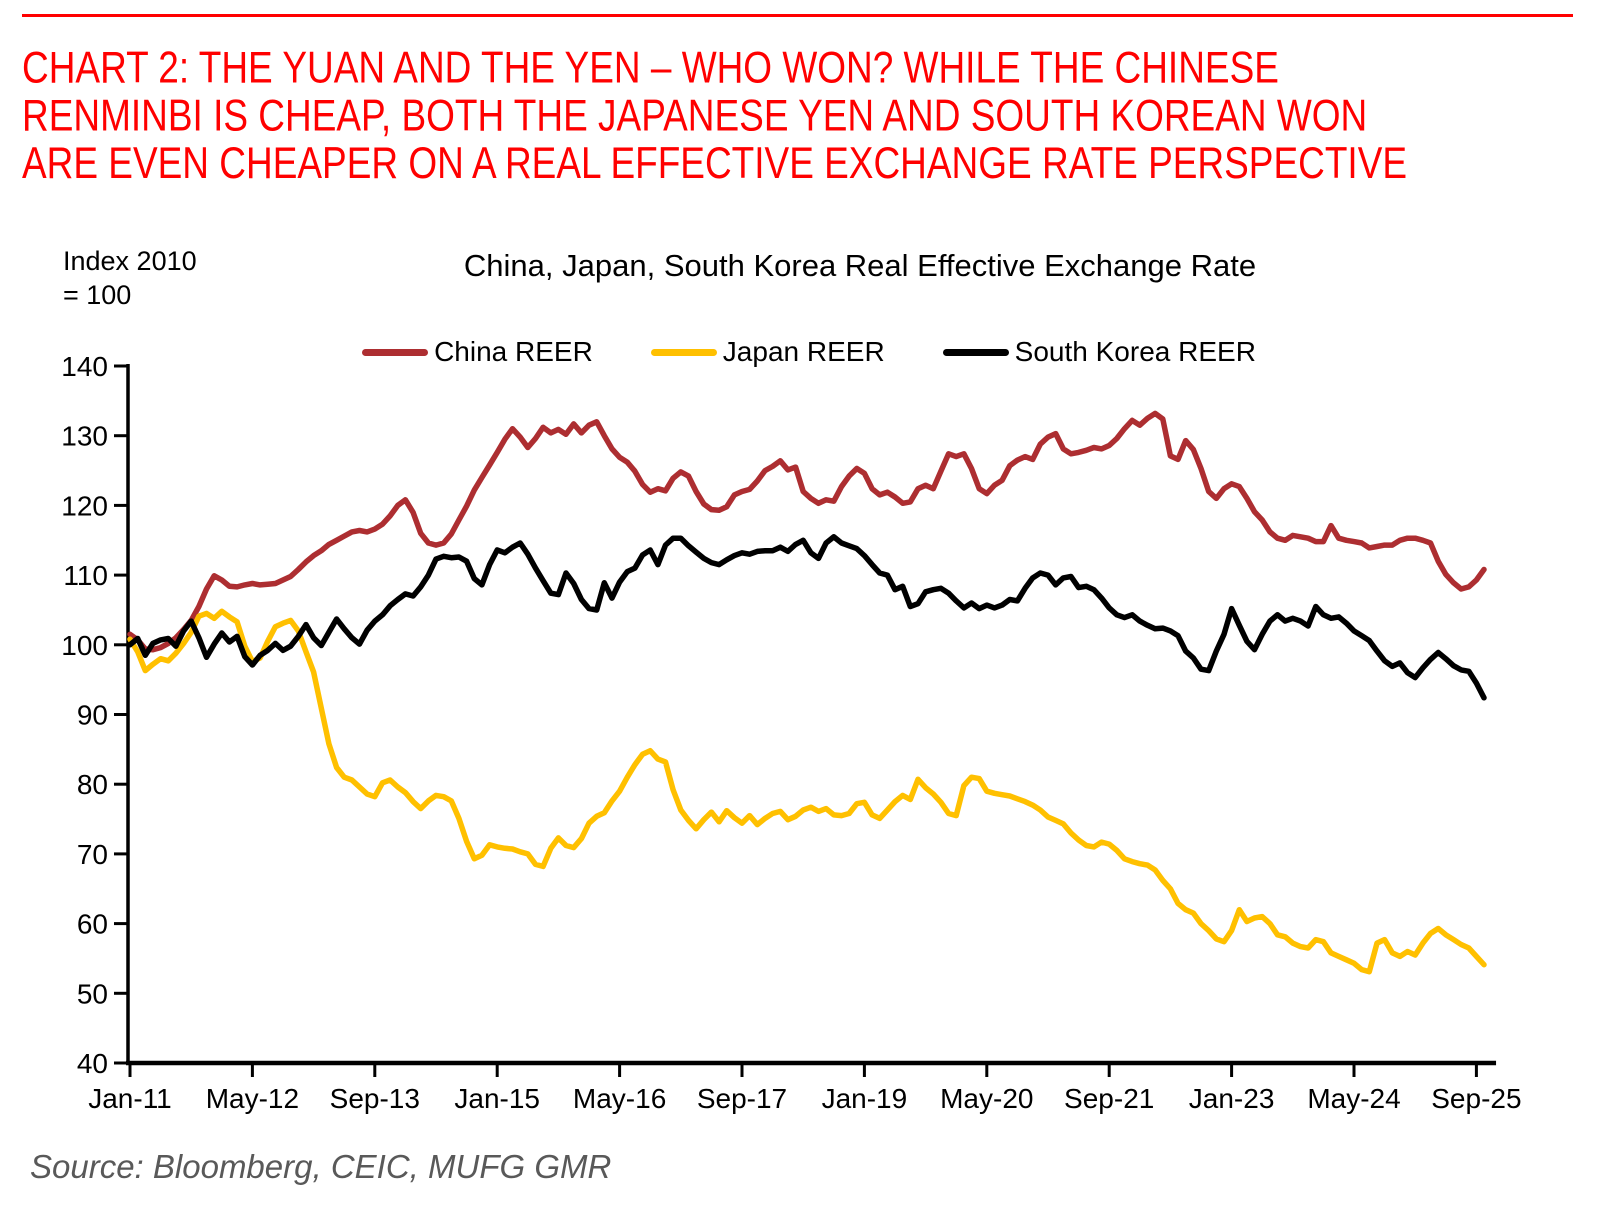 Image resolution: width=1597 pixels, height=1228 pixels. Describe the element at coordinates (1353, 1098) in the screenshot. I see `x-axis-tick-label: May-24` at that location.